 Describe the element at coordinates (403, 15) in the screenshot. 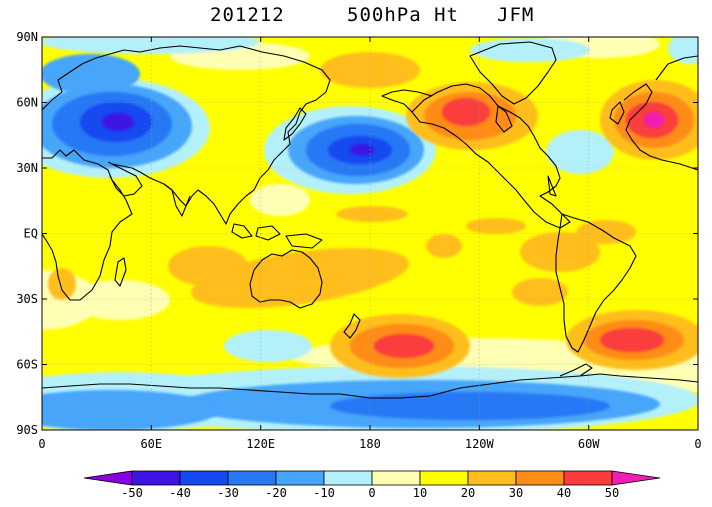

I see `title-field: 500hPa Ht` at that location.